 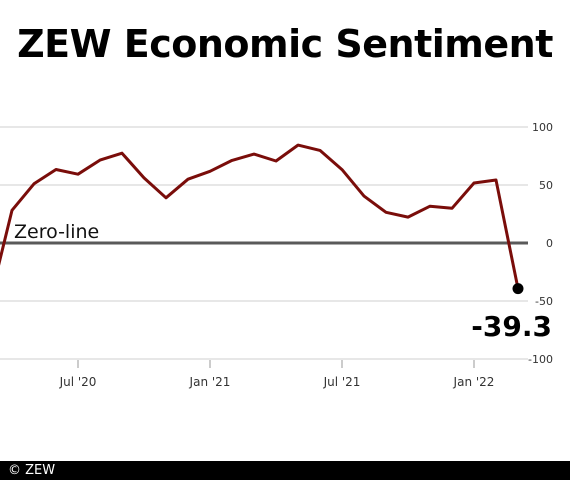 What do you see at coordinates (210, 382) in the screenshot?
I see `x-tick-label: Jan '21` at bounding box center [210, 382].